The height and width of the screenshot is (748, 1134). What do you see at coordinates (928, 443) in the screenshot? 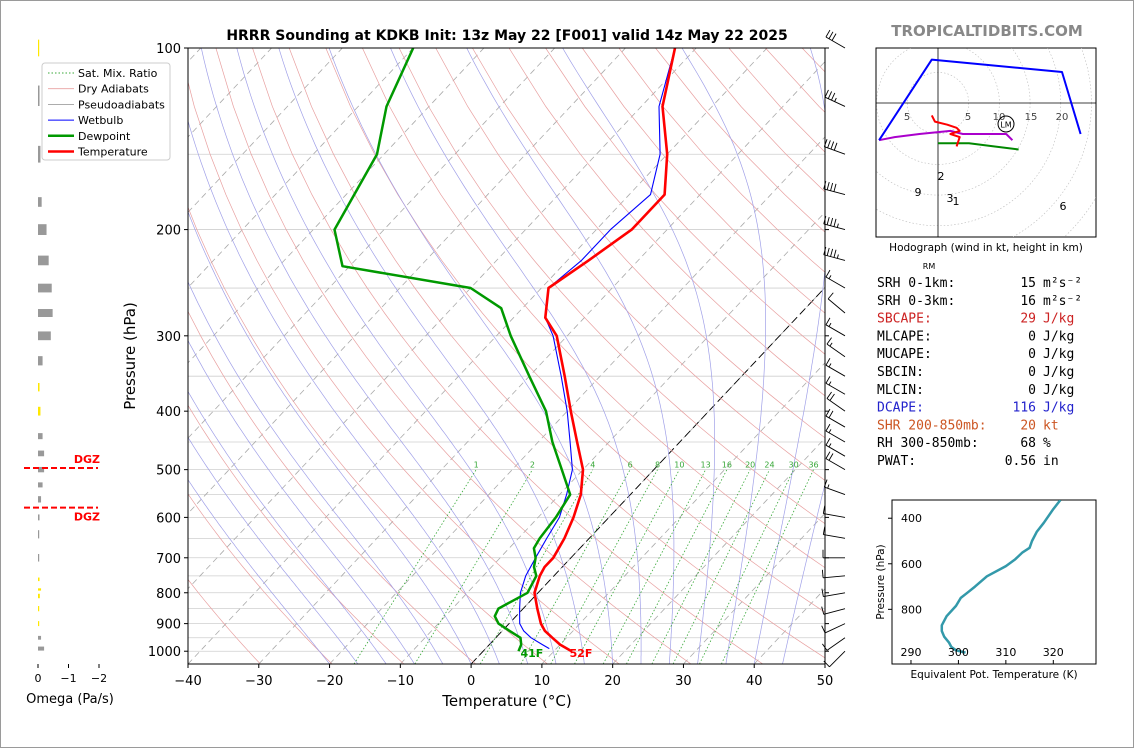
I see `index-label: RH 300-850mb:` at bounding box center [928, 443].